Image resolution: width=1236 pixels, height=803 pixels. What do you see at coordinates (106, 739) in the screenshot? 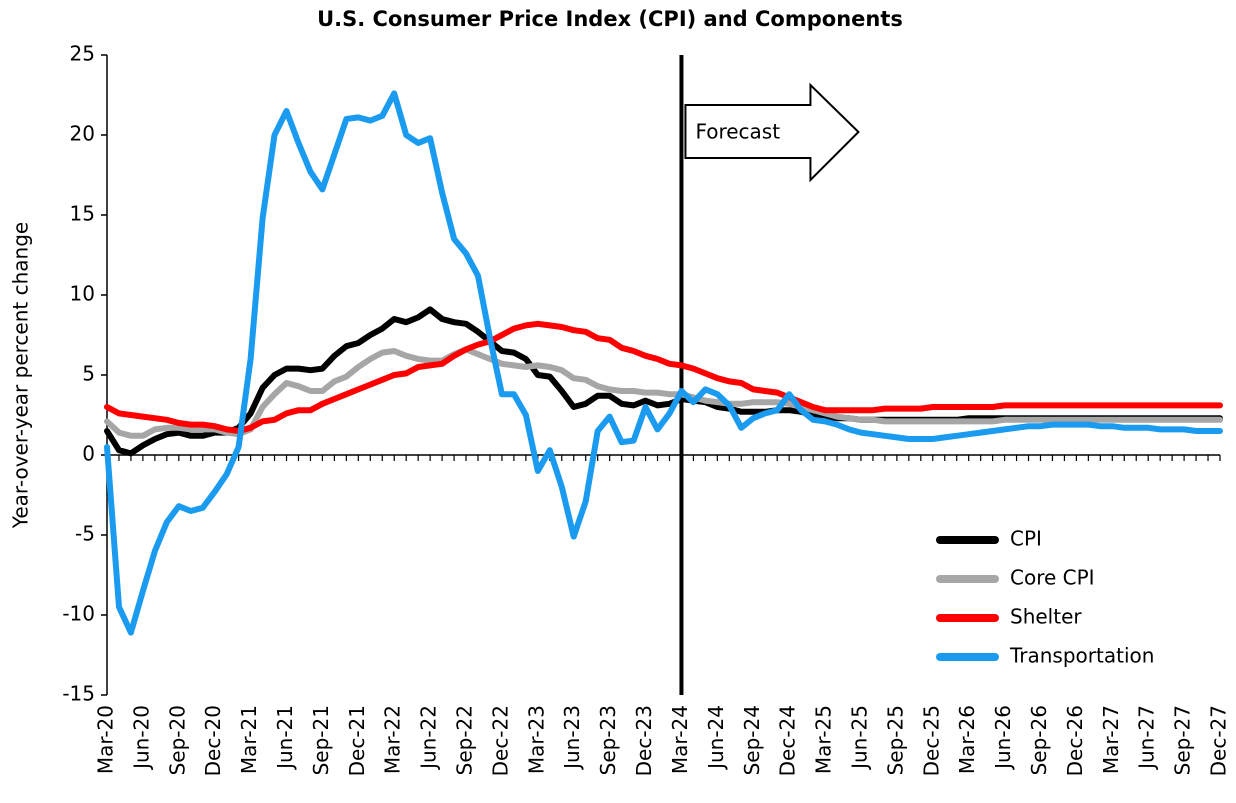
I see `x-tick-label: Mar-20` at bounding box center [106, 739].